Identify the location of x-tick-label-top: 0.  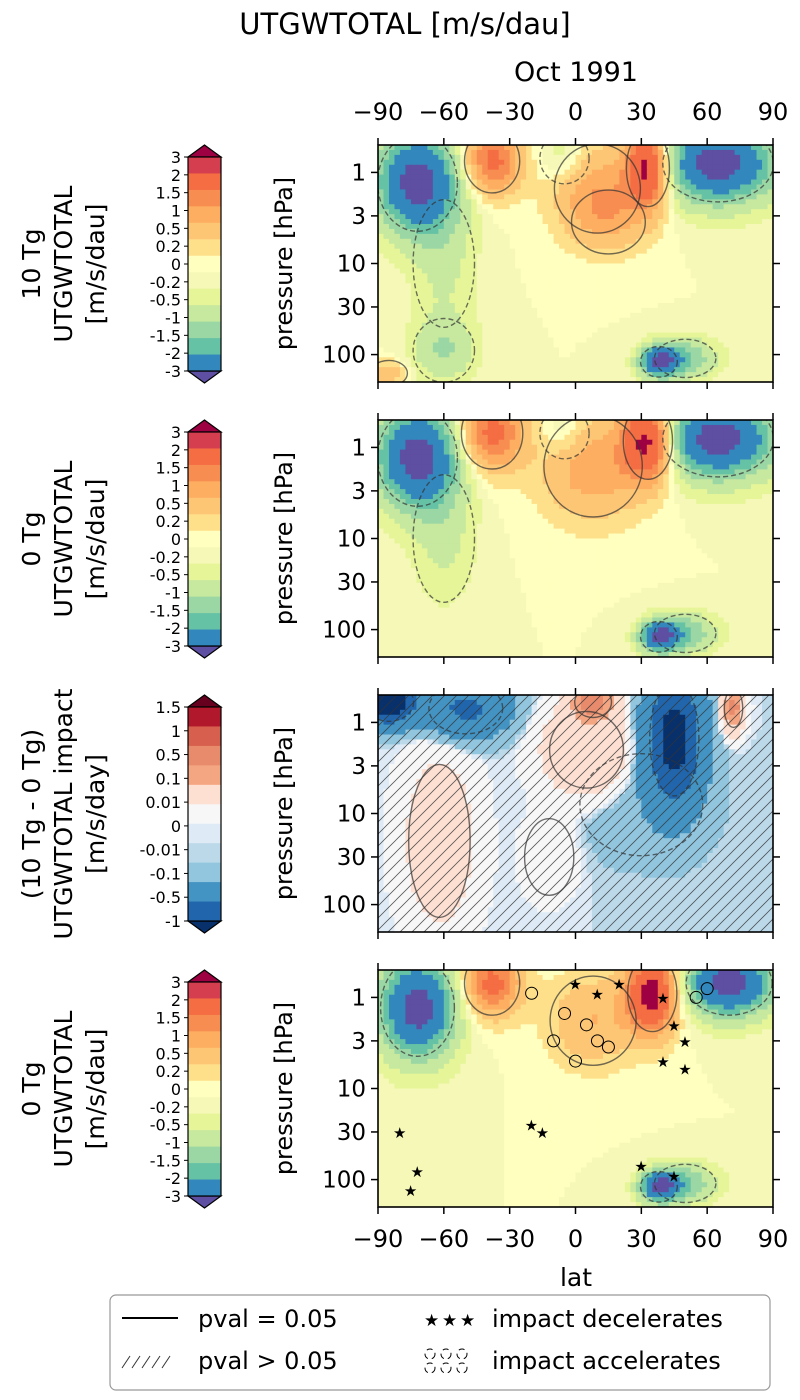
(575, 112).